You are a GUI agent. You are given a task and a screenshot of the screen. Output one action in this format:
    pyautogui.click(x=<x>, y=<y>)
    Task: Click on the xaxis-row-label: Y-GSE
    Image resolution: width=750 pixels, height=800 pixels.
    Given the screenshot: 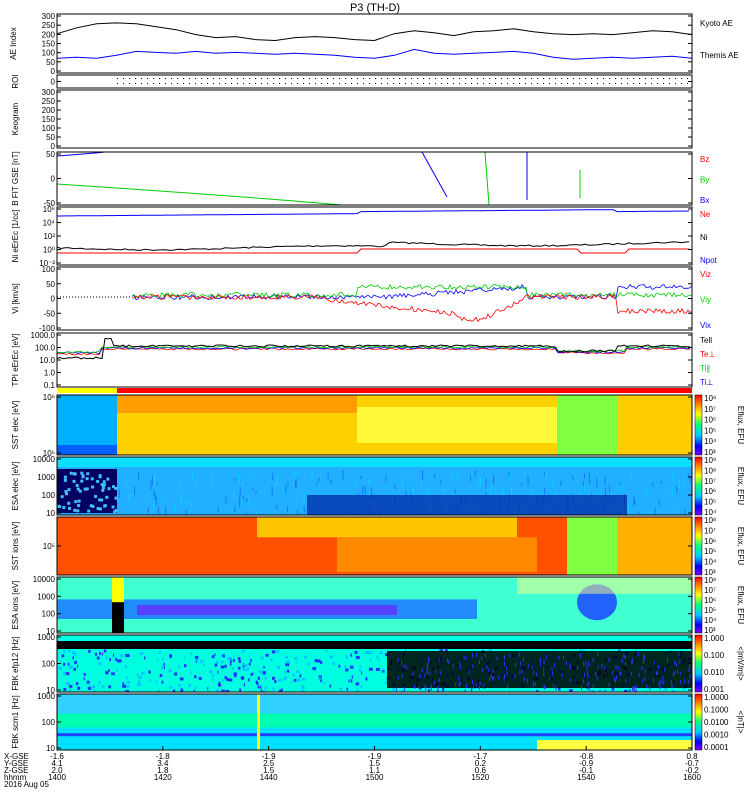 What is the action you would take?
    pyautogui.click(x=16, y=763)
    